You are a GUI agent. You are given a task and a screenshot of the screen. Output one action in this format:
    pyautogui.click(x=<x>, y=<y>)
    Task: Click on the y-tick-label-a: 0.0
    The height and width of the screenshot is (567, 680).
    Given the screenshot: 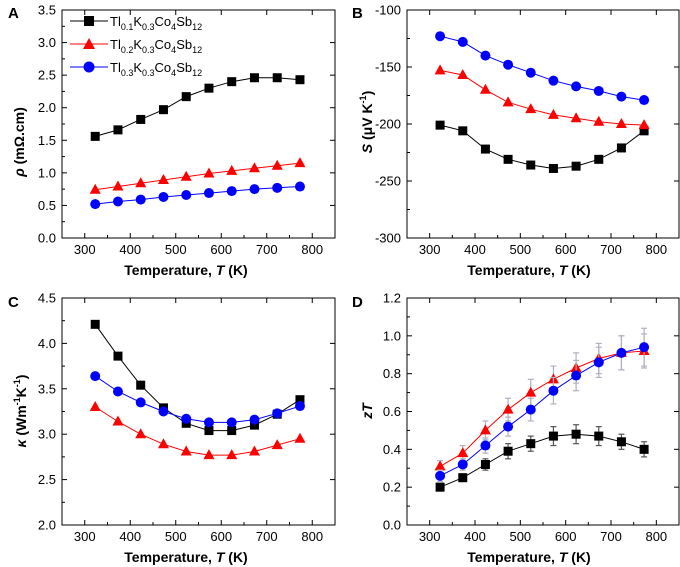 What is the action you would take?
    pyautogui.click(x=47, y=238)
    